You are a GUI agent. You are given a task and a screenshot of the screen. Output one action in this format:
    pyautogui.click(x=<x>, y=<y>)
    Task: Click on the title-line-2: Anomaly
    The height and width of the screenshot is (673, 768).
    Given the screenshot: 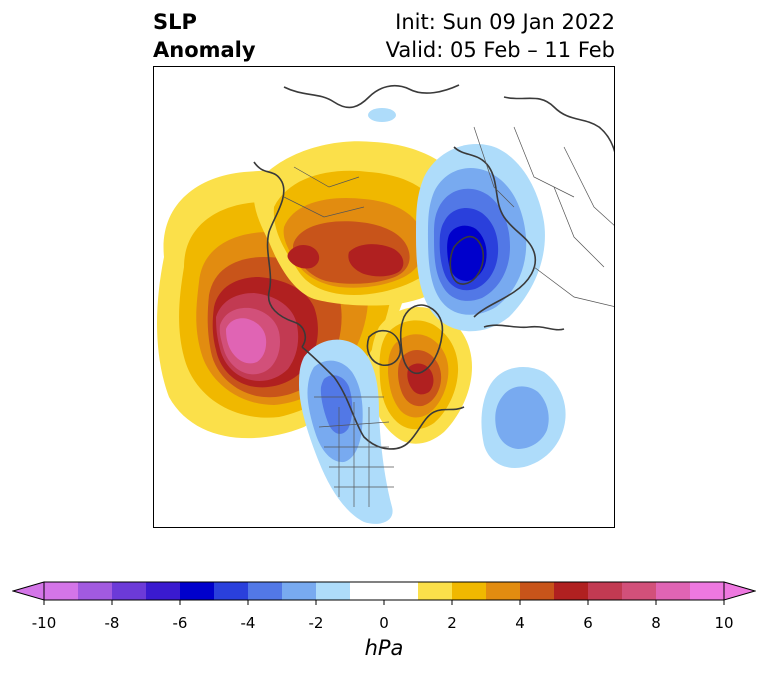 What is the action you would take?
    pyautogui.click(x=204, y=50)
    